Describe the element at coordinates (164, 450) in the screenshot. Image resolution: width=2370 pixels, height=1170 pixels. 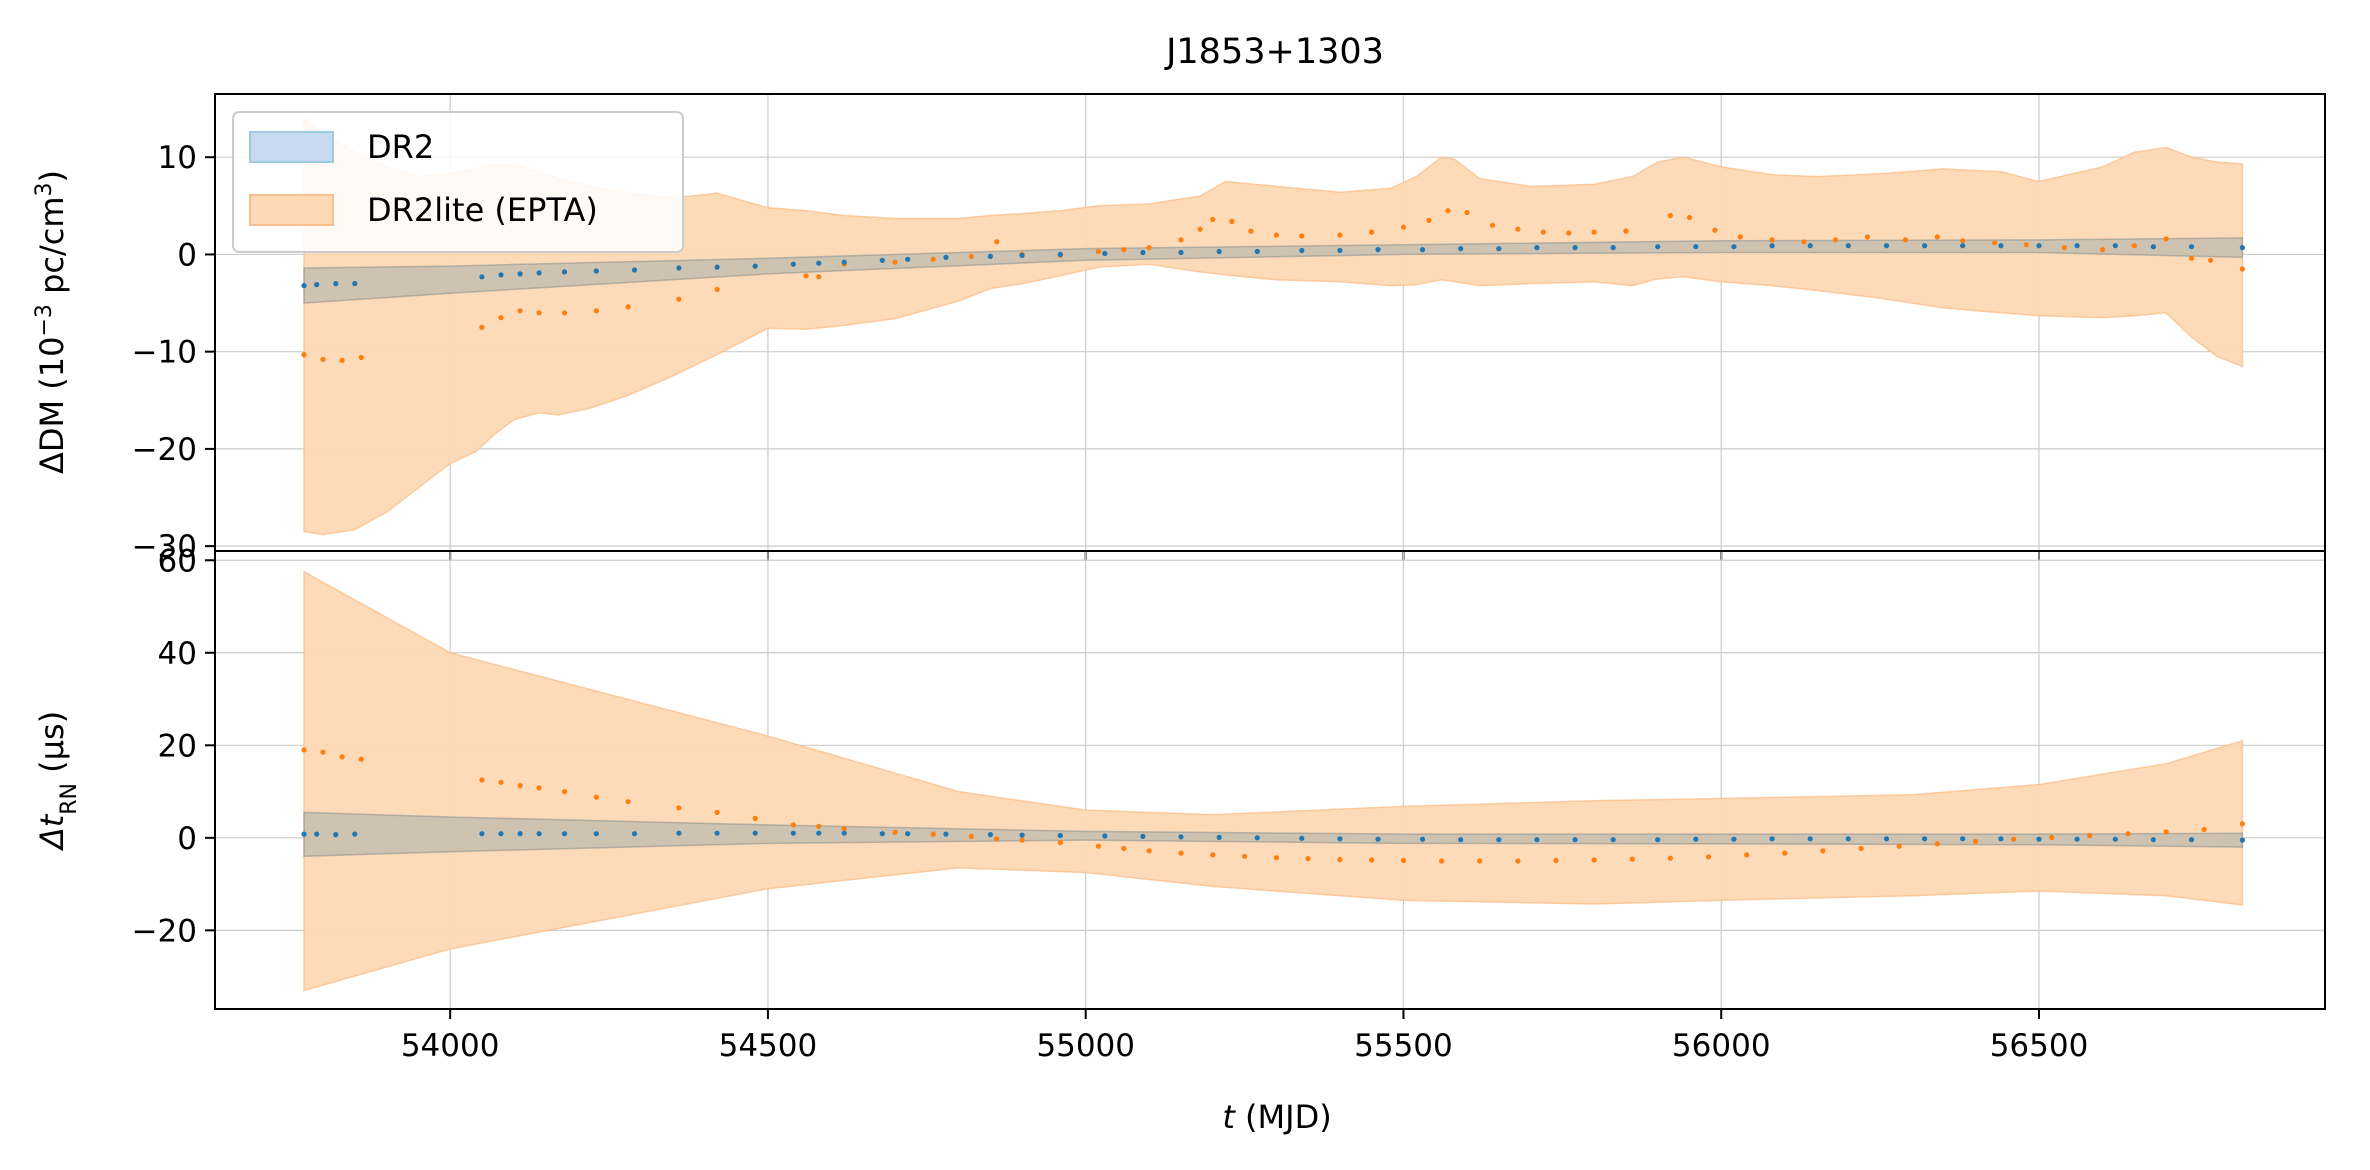
I see `top-y-tick-label: −20` at that location.